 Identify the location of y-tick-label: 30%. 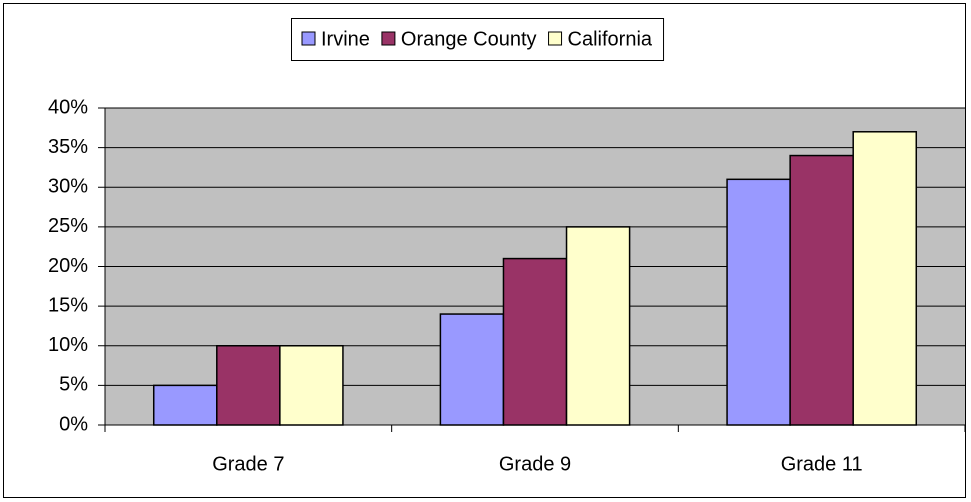
(68, 187).